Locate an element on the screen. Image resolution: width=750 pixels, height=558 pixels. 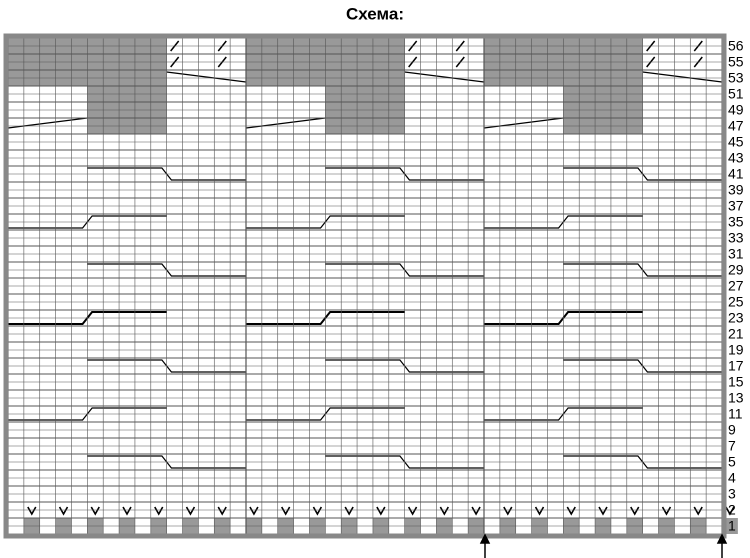
row-number: 47 is located at coordinates (736, 126).